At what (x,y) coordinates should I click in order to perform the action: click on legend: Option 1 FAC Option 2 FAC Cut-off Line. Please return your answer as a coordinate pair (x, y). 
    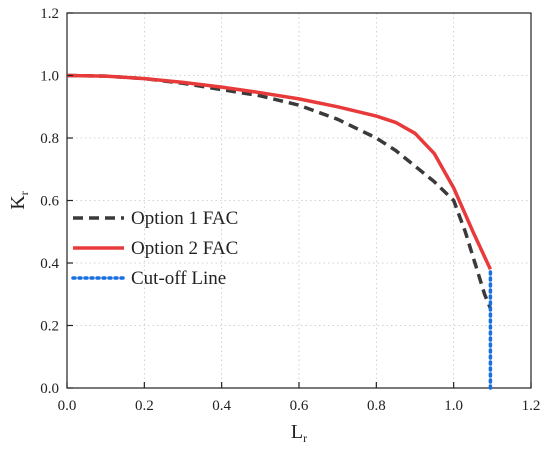
    Looking at the image, I should click on (154, 248).